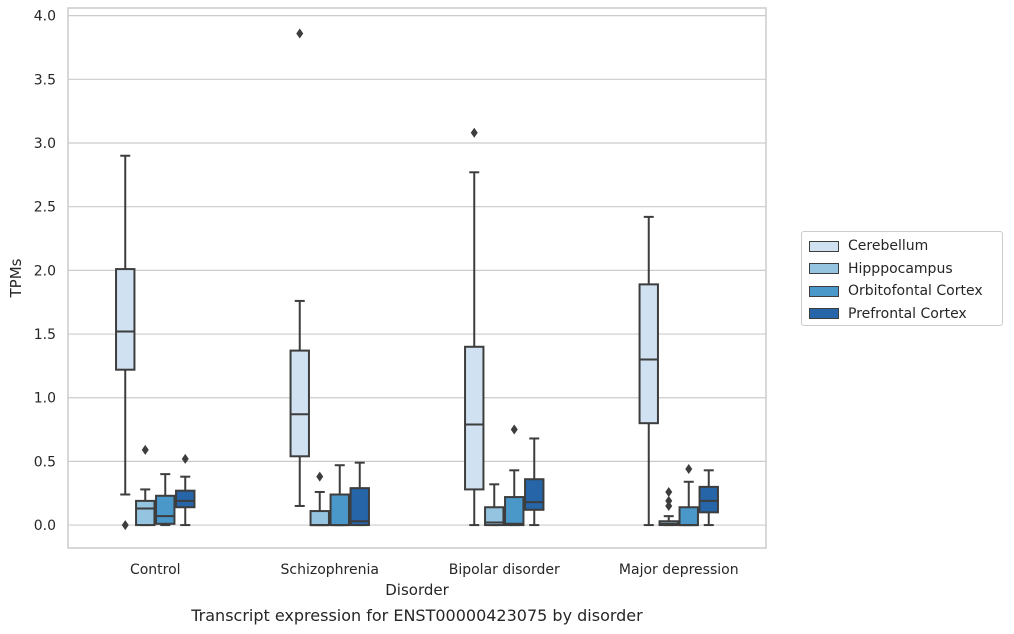 The height and width of the screenshot is (634, 1014). What do you see at coordinates (45, 526) in the screenshot?
I see `y-tick-label-0: 0.0` at bounding box center [45, 526].